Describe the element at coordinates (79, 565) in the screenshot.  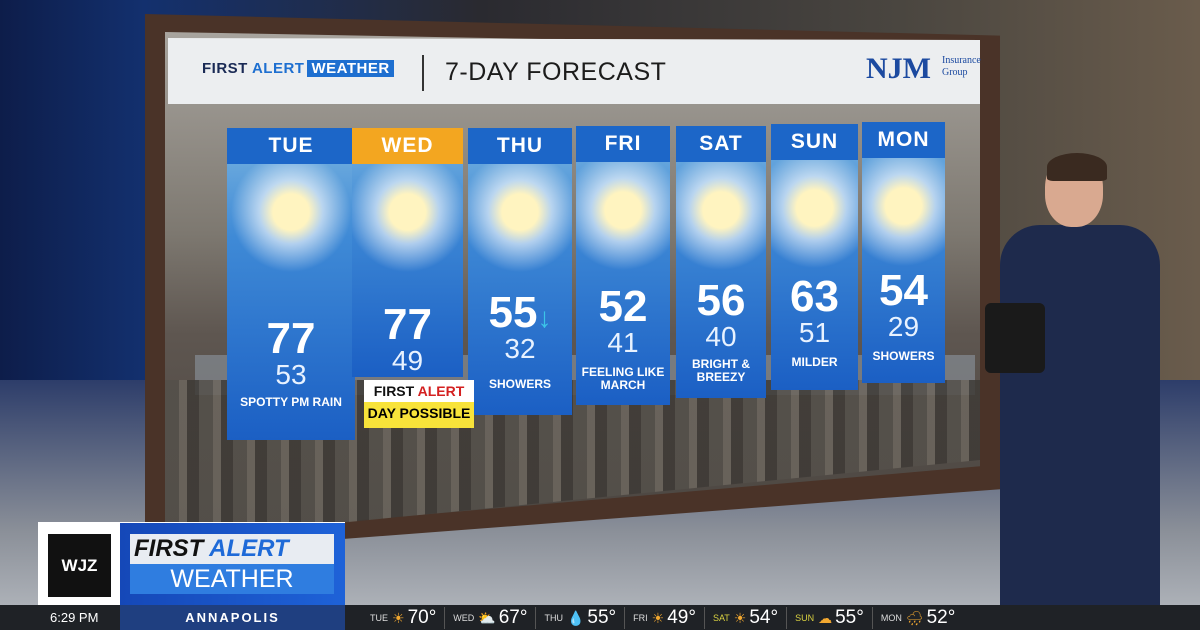
I see `station-logo: WJZ` at that location.